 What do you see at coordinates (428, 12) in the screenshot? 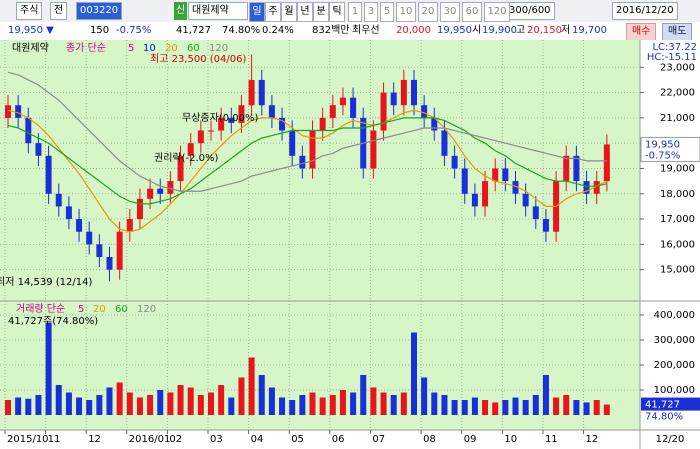
I see `interval-button: 20` at bounding box center [428, 12].